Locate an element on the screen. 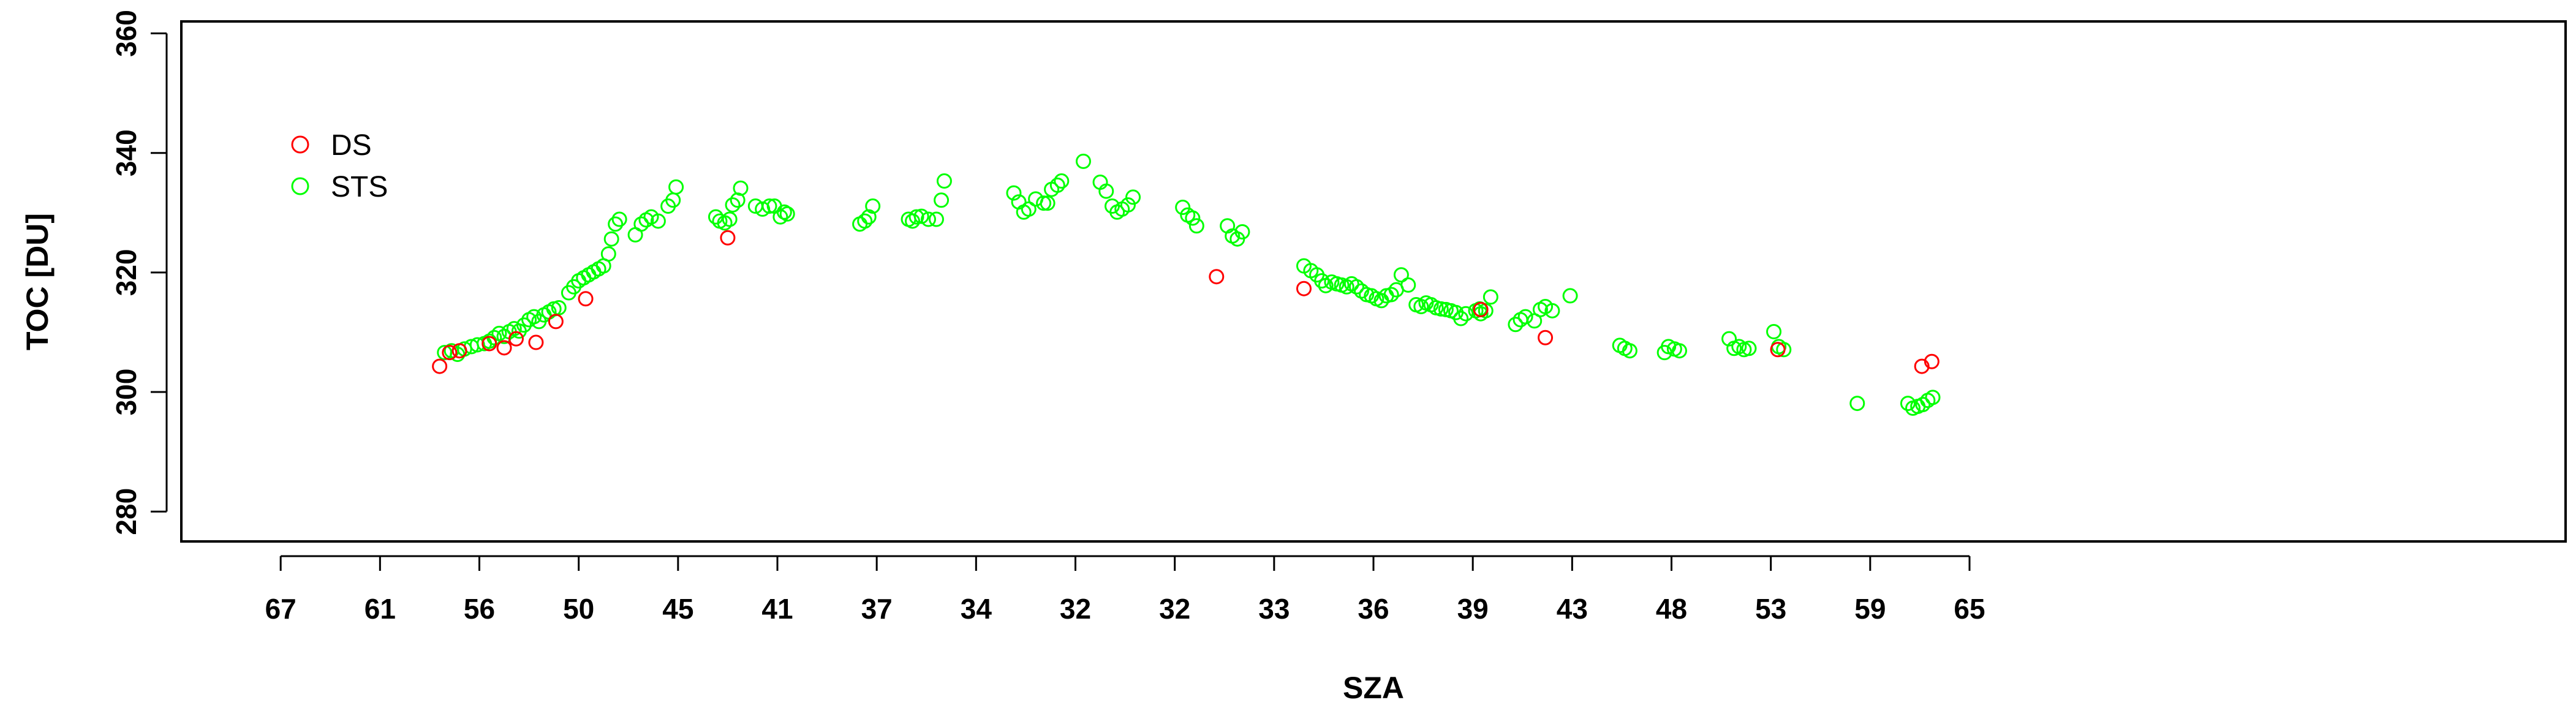 The height and width of the screenshot is (716, 2576). x-tick-label: 45 is located at coordinates (677, 609).